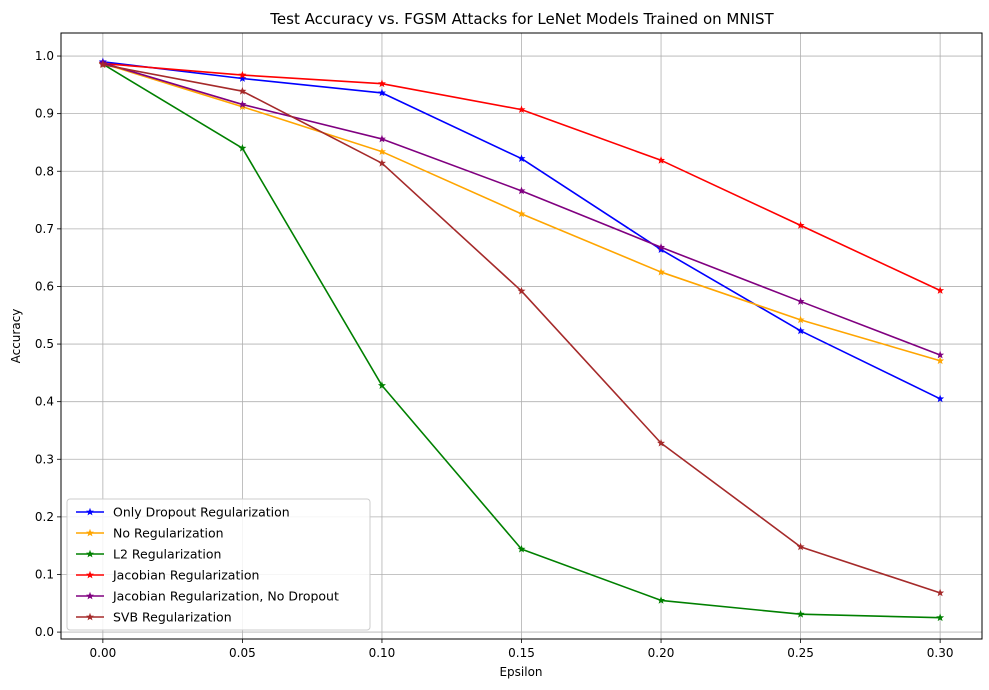 This screenshot has height=690, width=989. I want to click on x-tick-label: 0.10, so click(382, 653).